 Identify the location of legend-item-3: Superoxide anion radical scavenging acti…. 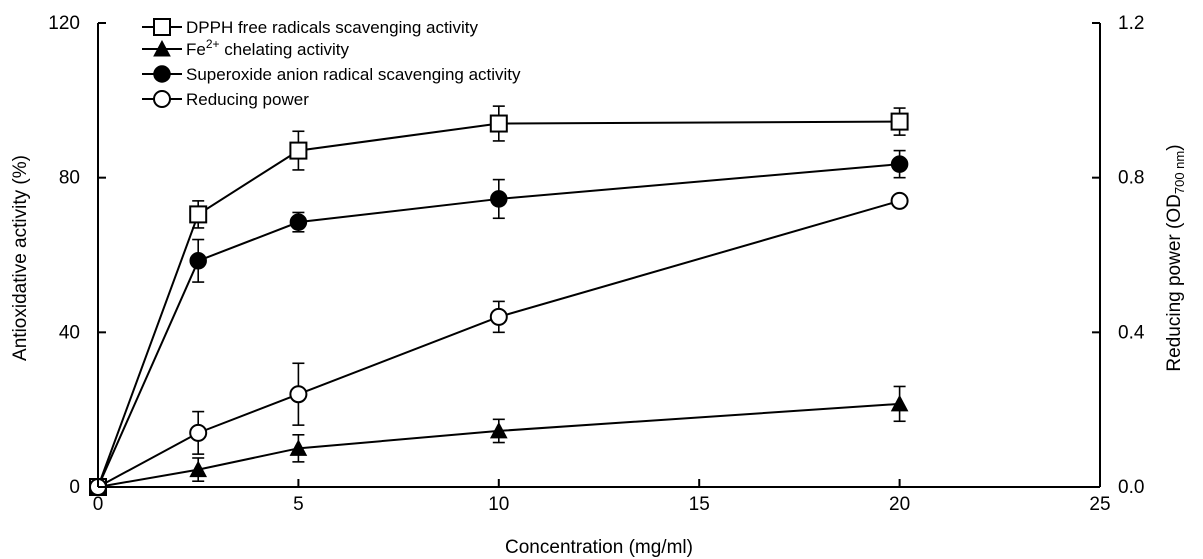
(331, 74).